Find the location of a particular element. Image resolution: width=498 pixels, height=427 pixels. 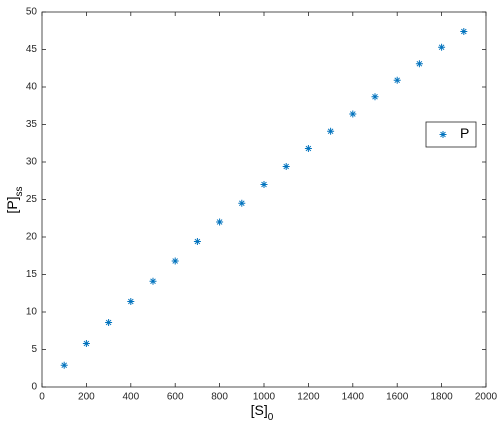

x-tick-label: 800 is located at coordinates (219, 397).